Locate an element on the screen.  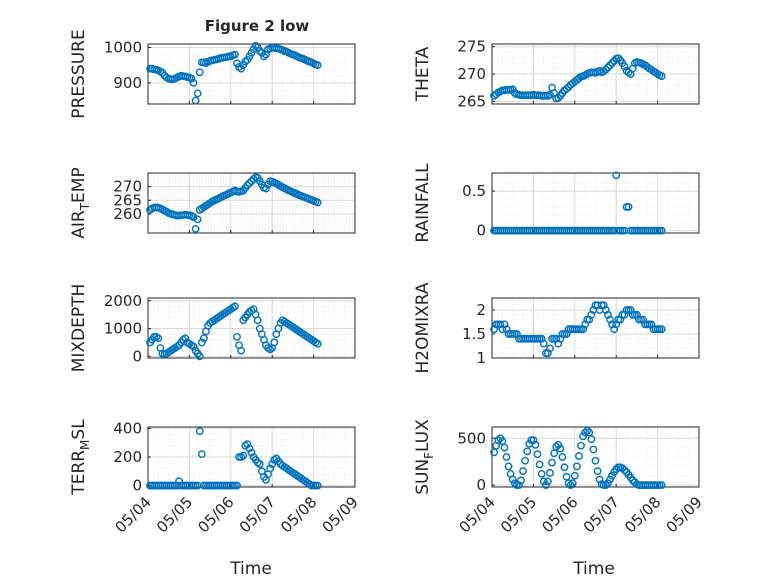
y-tick-label: 1000 is located at coordinates (123, 329).